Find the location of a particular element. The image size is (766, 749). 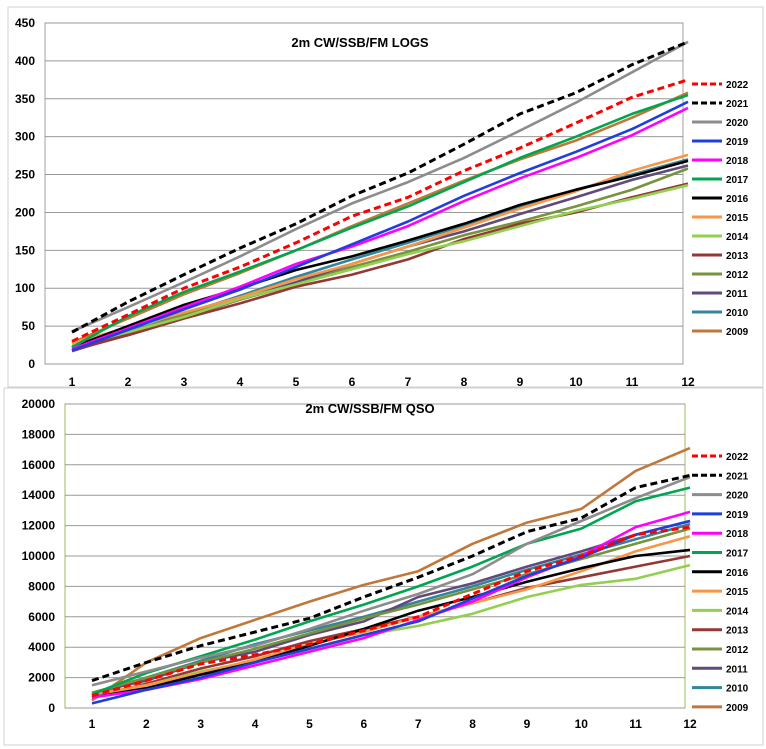

y-tick-label: 400 is located at coordinates (25, 61).